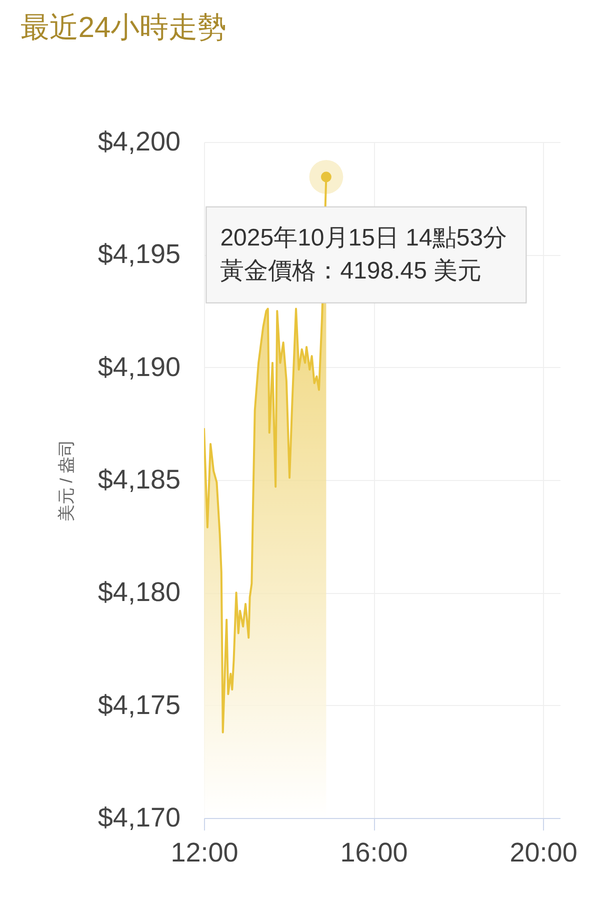 This screenshot has height=900, width=590. Describe the element at coordinates (139, 479) in the screenshot. I see `y-tick-label: $4,185` at that location.